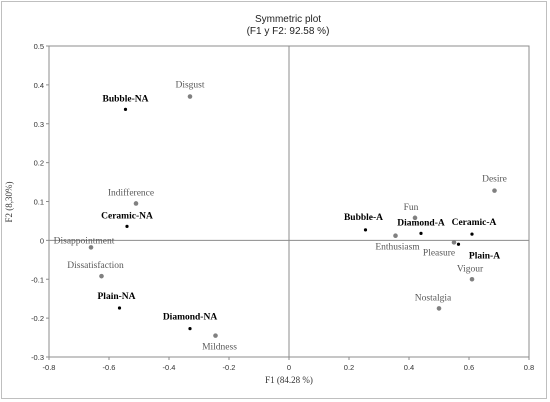 Image resolution: width=550 pixels, height=402 pixels. What do you see at coordinates (37, 357) in the screenshot?
I see `y-tick-label: -0.3` at bounding box center [37, 357].